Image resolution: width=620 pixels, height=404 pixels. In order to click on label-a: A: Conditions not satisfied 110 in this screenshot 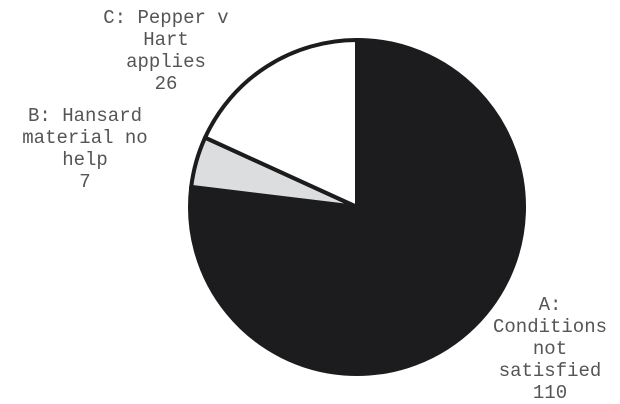, I will do `click(550, 349)`.